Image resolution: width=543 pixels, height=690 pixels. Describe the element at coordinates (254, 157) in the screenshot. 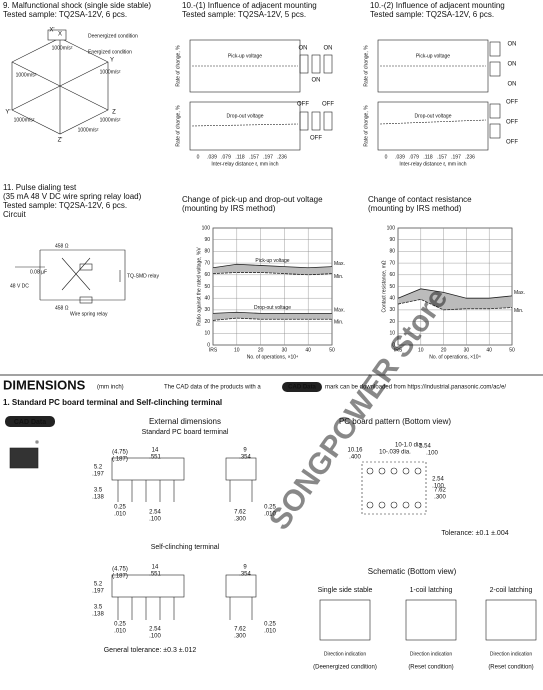

I see `x-tick-label: .157` at that location.